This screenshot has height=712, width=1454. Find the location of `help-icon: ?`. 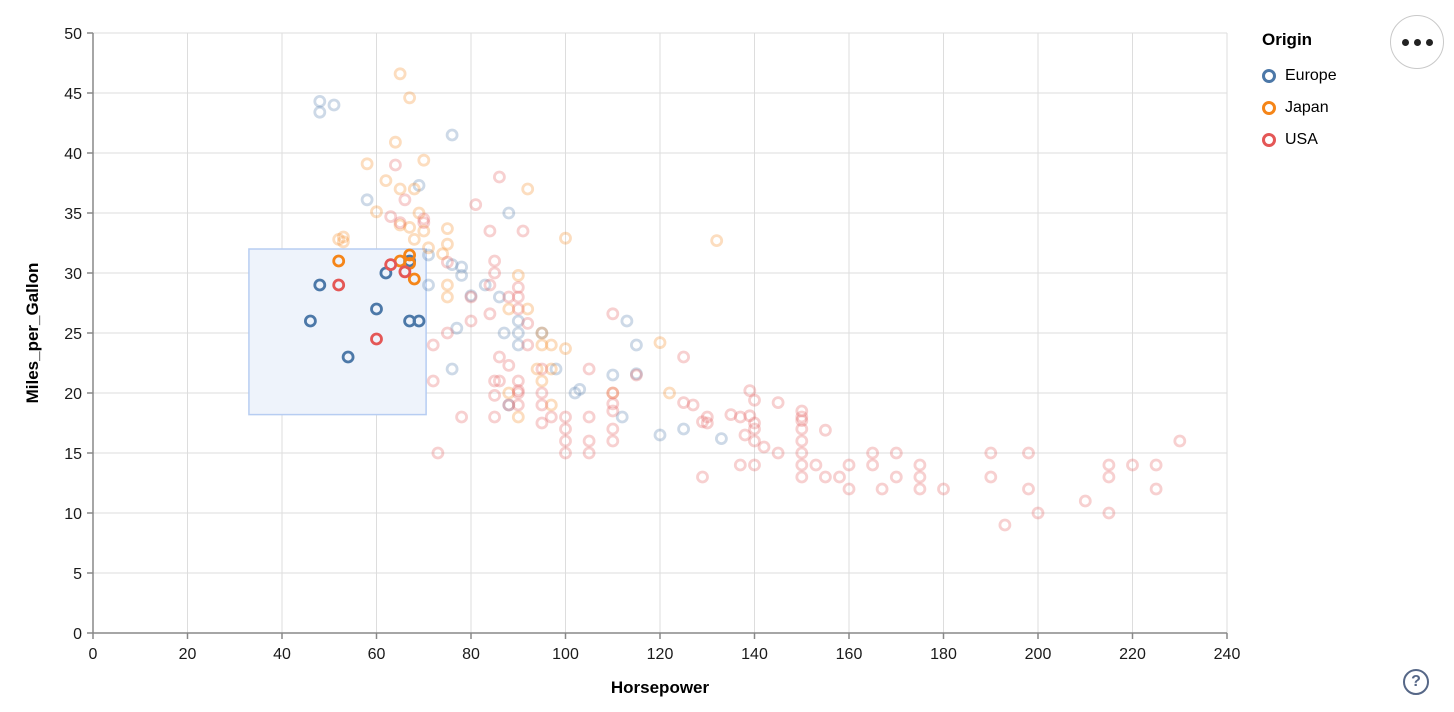

help-icon: ? is located at coordinates (1416, 682).